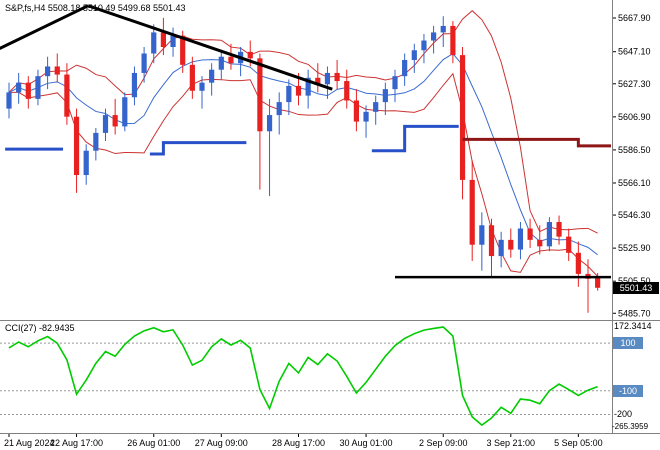 This screenshot has height=450, width=660. What do you see at coordinates (153, 443) in the screenshot?
I see `axis-label: 26 Aug 01:00` at bounding box center [153, 443].